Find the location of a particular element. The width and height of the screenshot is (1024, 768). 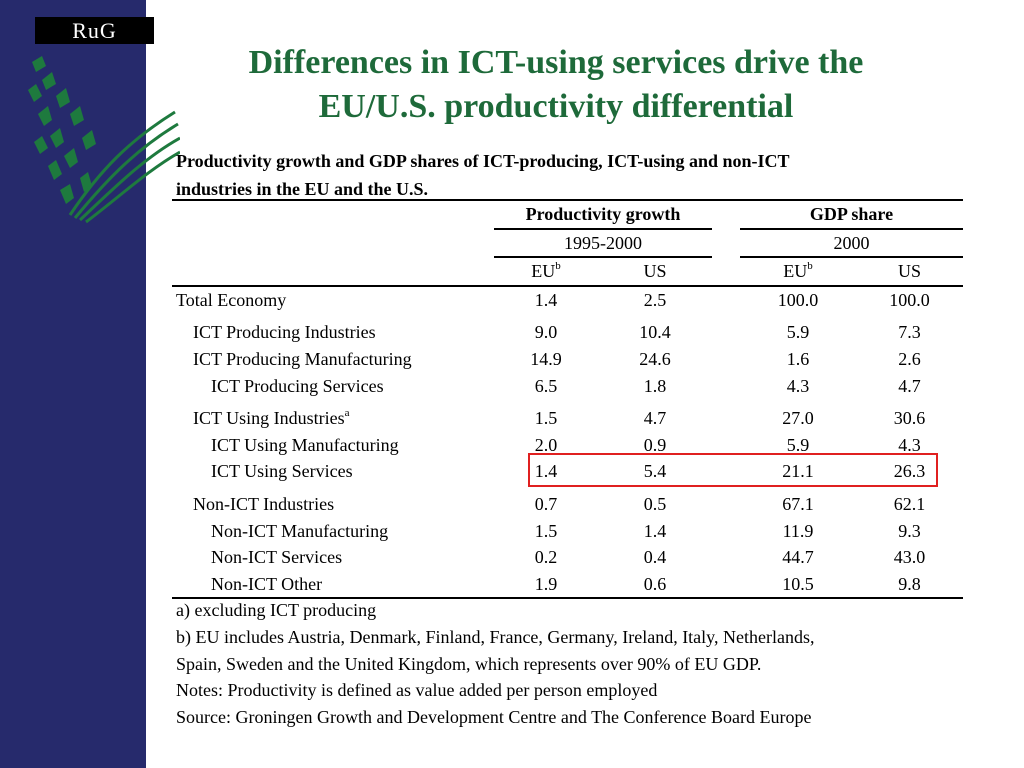

cell-productivity-eu: 0.7 is located at coordinates (546, 503).